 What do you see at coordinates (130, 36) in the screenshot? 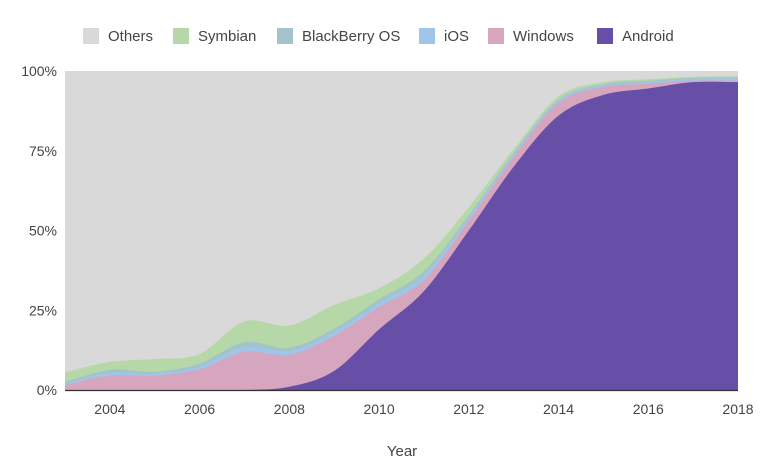
I see `legend-label: Others` at bounding box center [130, 36].